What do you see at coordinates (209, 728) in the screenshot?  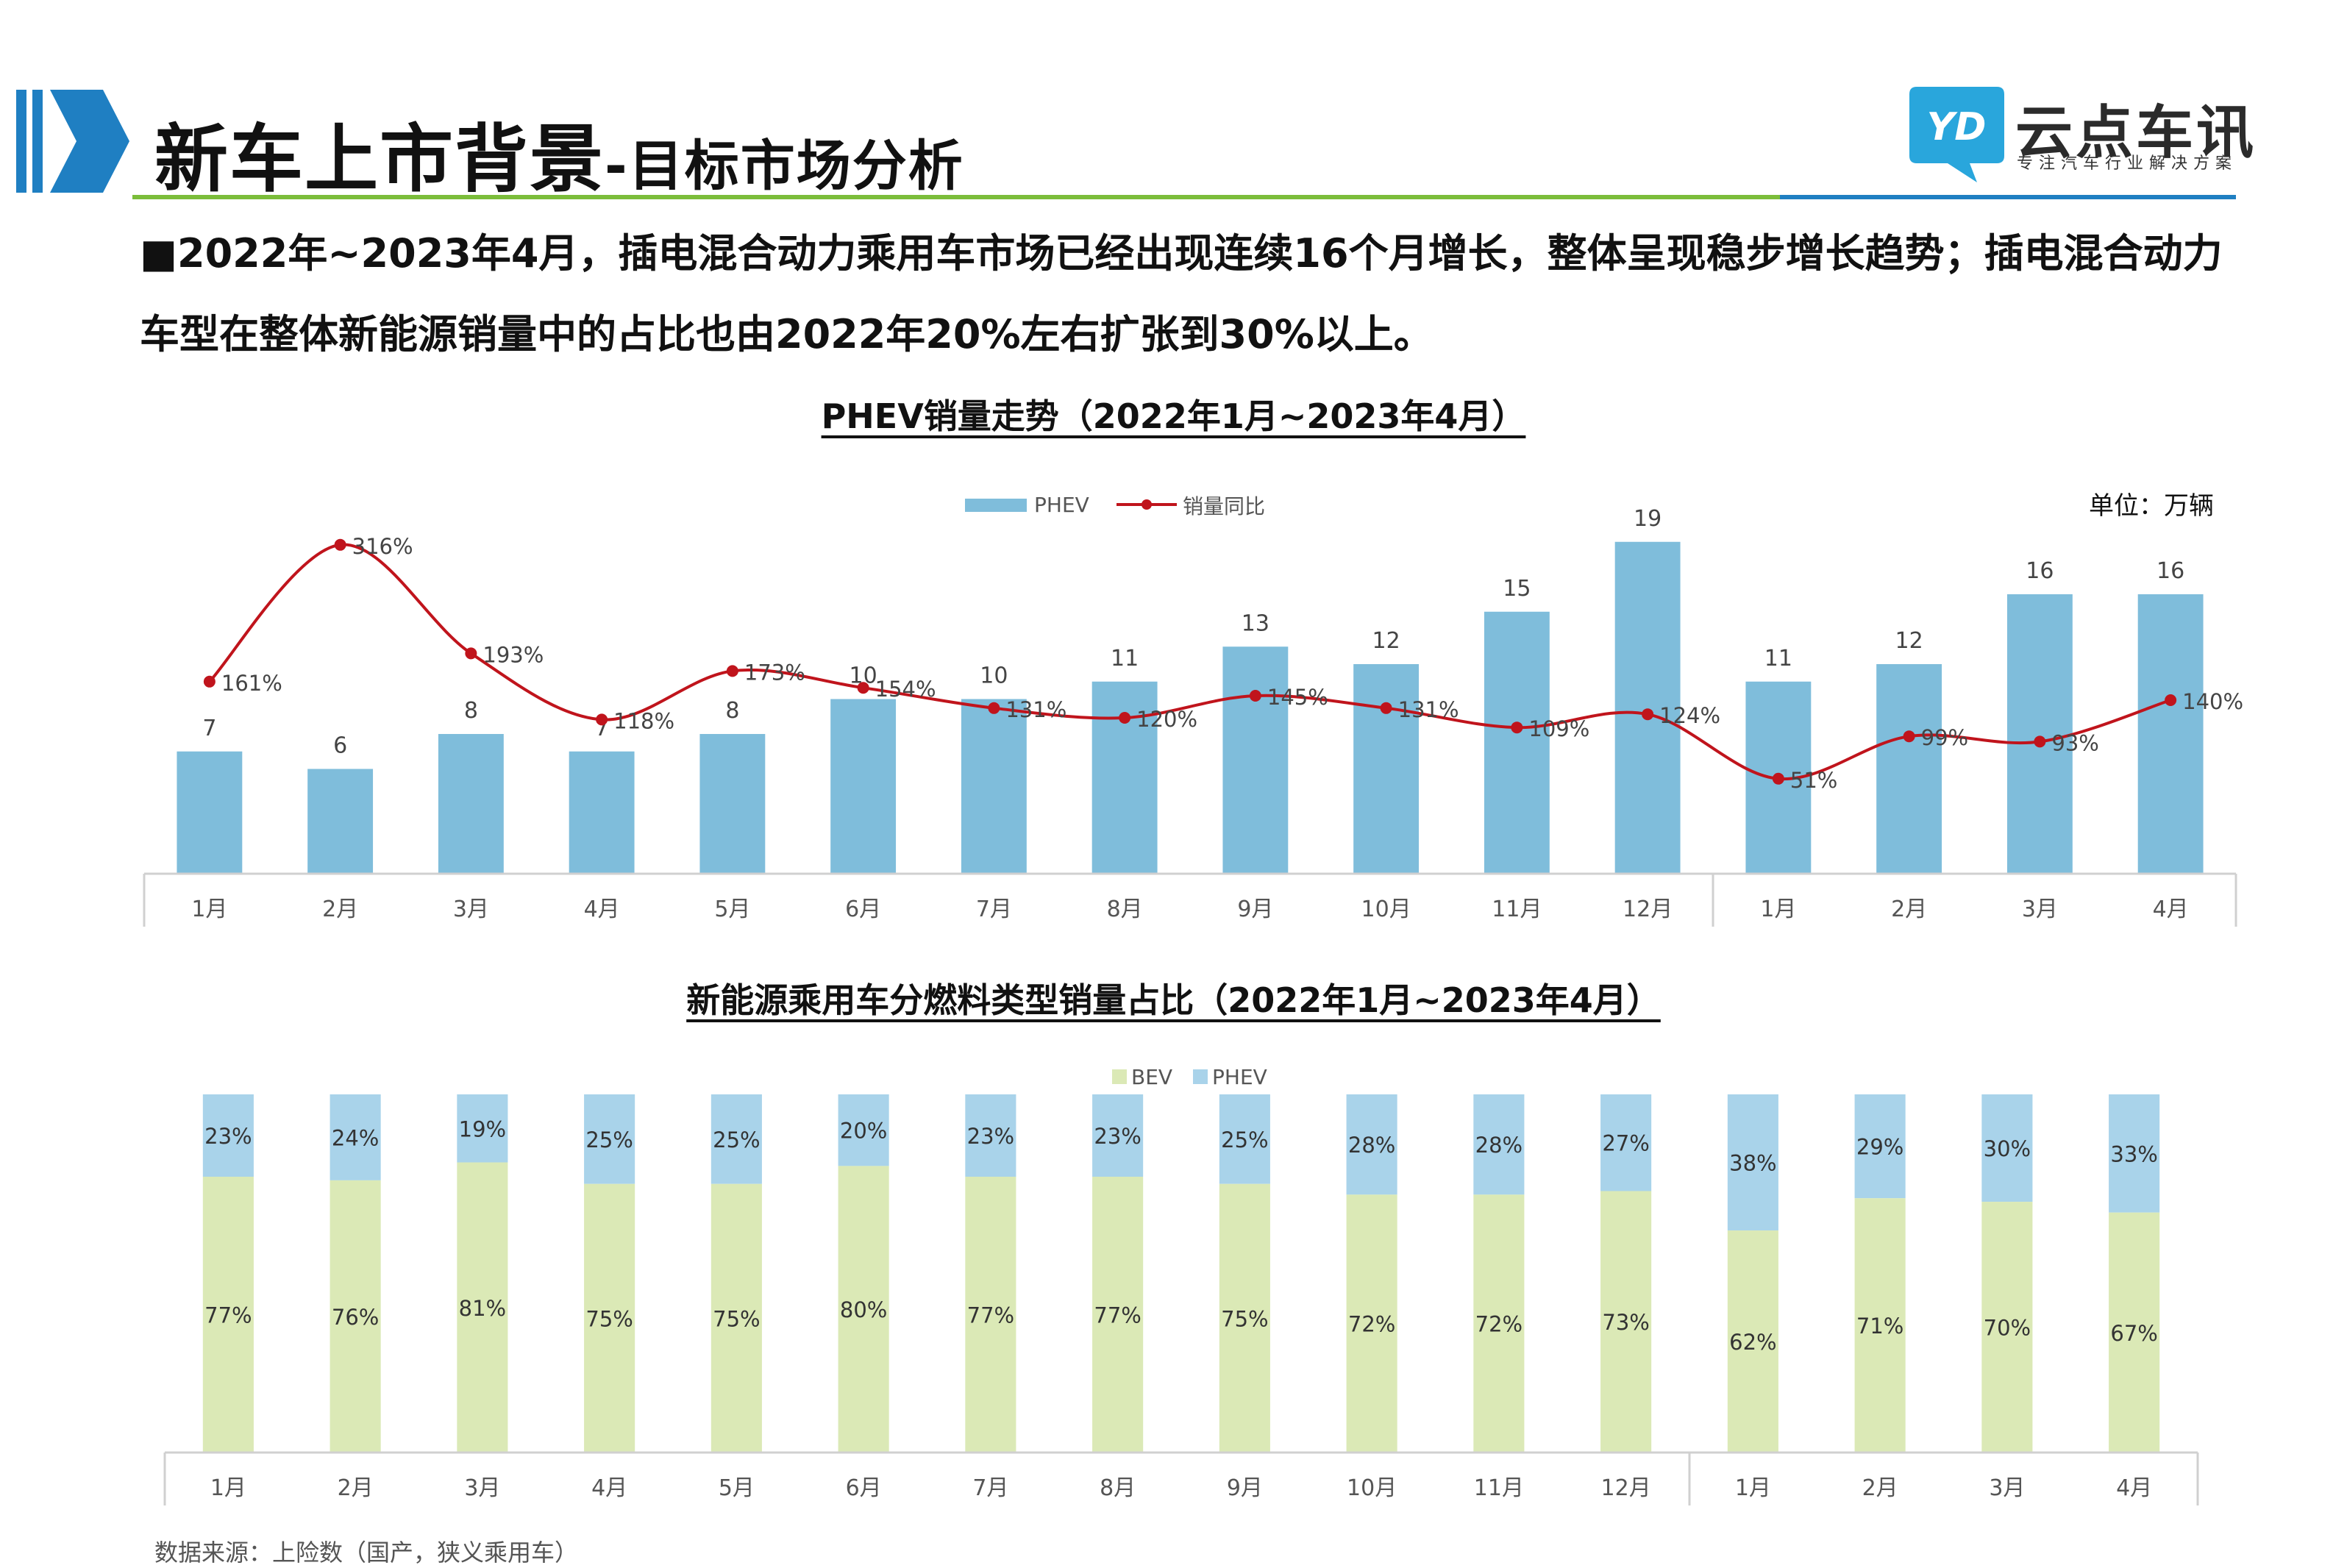 I see `phev-bar-label: 7` at bounding box center [209, 728].